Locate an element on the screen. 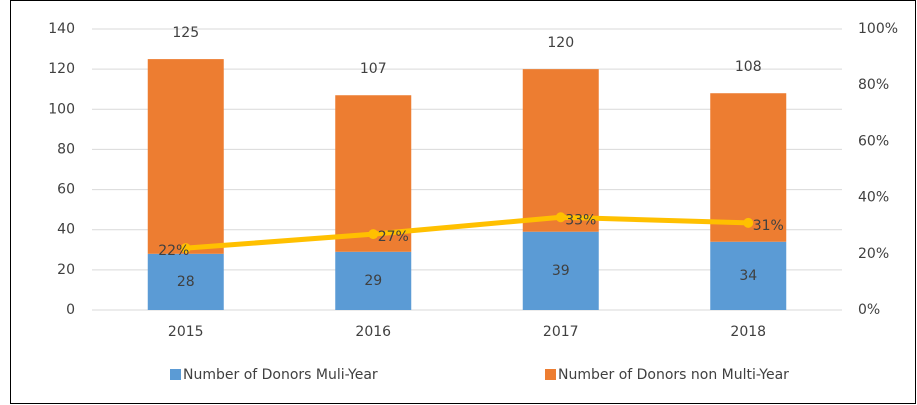 This screenshot has width=917, height=405. line-series is located at coordinates (467, 232).